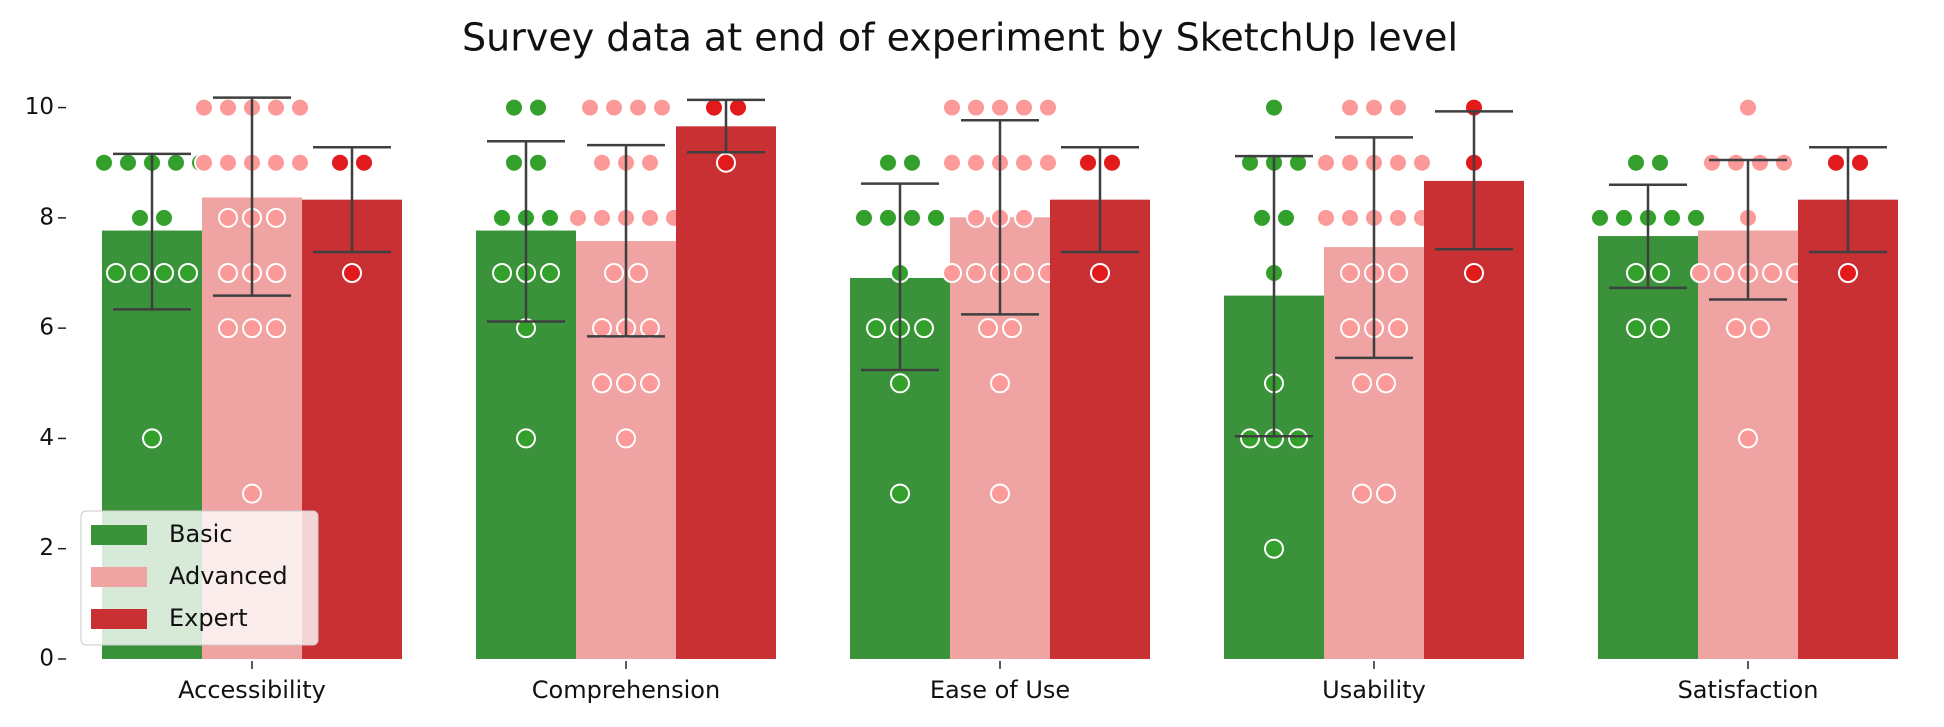 The width and height of the screenshot is (1944, 727). I want to click on legend-label: Expert, so click(208, 618).